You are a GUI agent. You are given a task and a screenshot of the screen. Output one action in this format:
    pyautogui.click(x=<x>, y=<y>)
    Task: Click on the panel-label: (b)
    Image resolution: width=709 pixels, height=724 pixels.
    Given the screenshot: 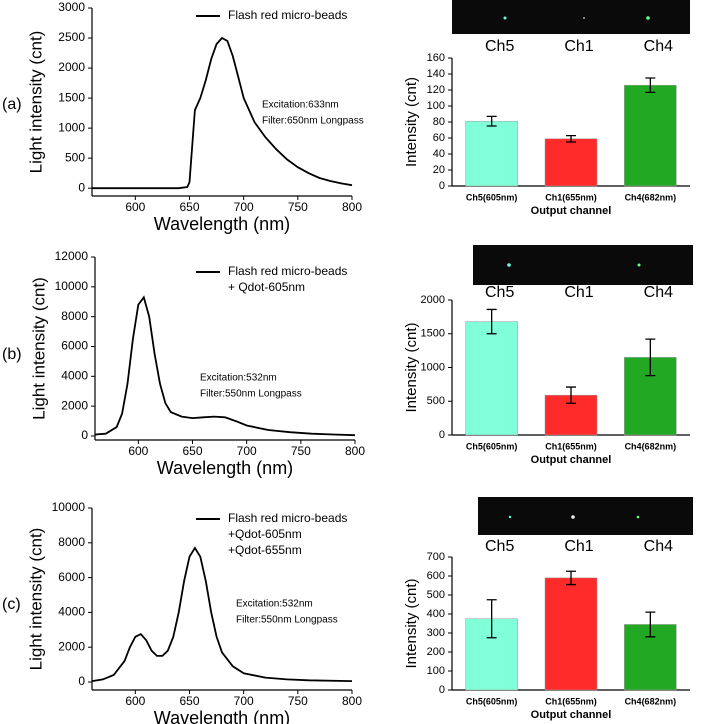 What is the action you would take?
    pyautogui.click(x=12, y=354)
    